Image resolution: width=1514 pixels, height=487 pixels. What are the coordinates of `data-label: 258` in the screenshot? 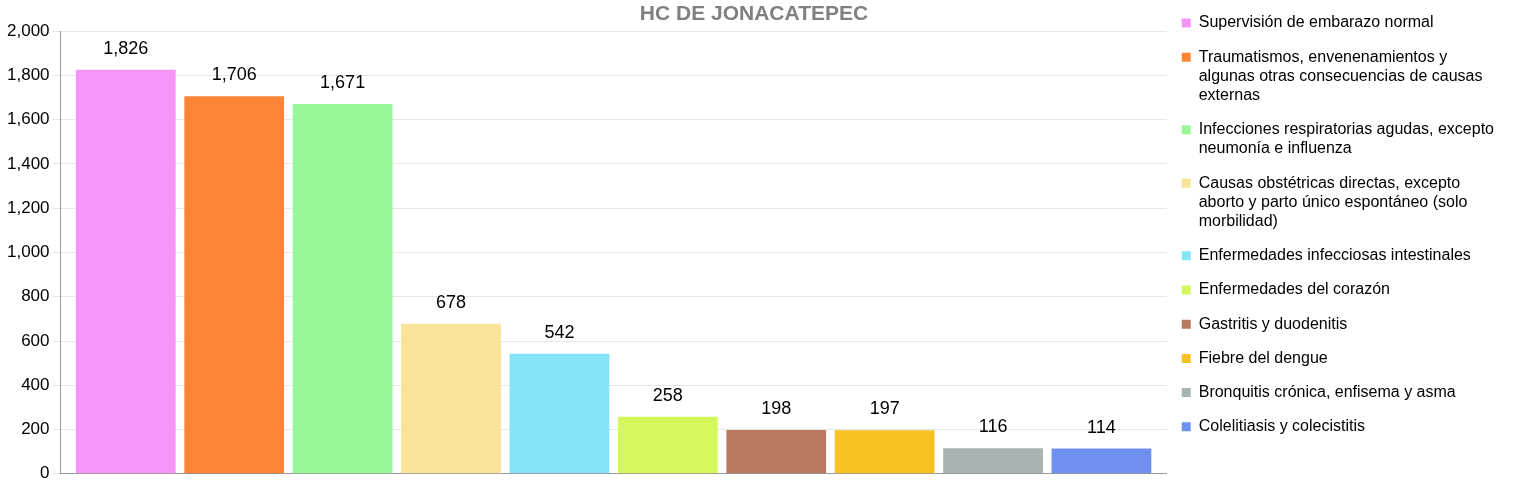 It's located at (667, 394).